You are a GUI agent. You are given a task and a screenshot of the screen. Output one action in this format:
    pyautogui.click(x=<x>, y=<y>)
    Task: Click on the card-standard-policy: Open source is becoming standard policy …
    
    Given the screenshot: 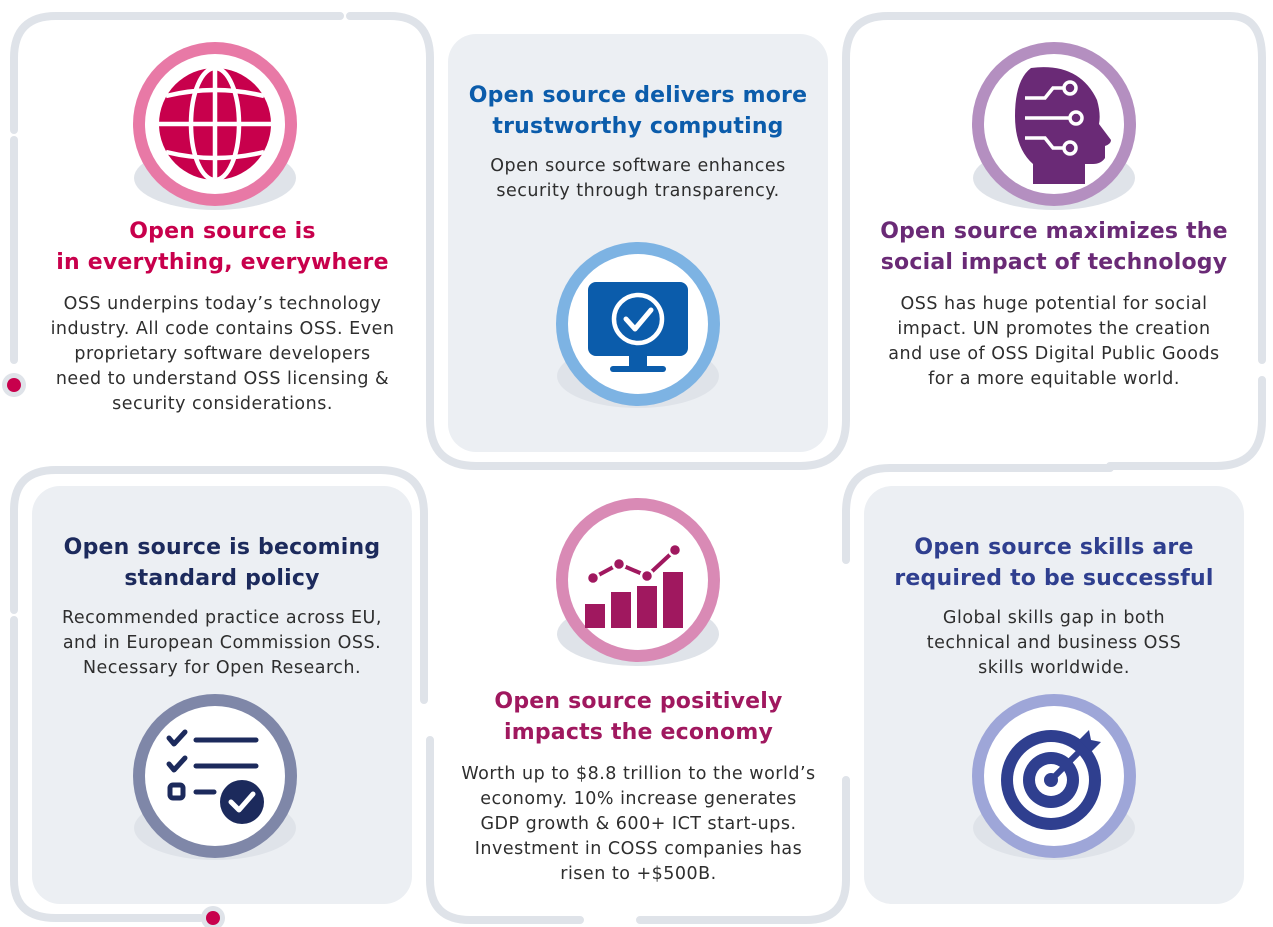 What is the action you would take?
    pyautogui.click(x=222, y=695)
    